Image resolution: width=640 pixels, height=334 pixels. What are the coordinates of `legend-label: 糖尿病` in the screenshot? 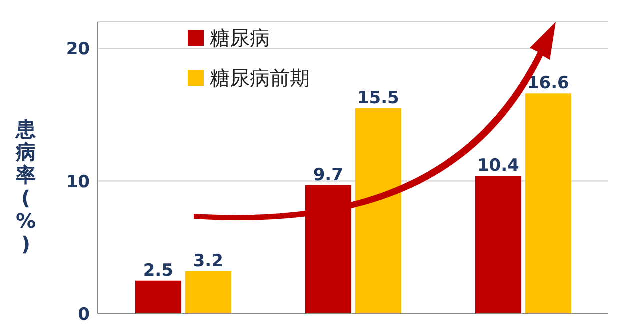 It's located at (240, 38).